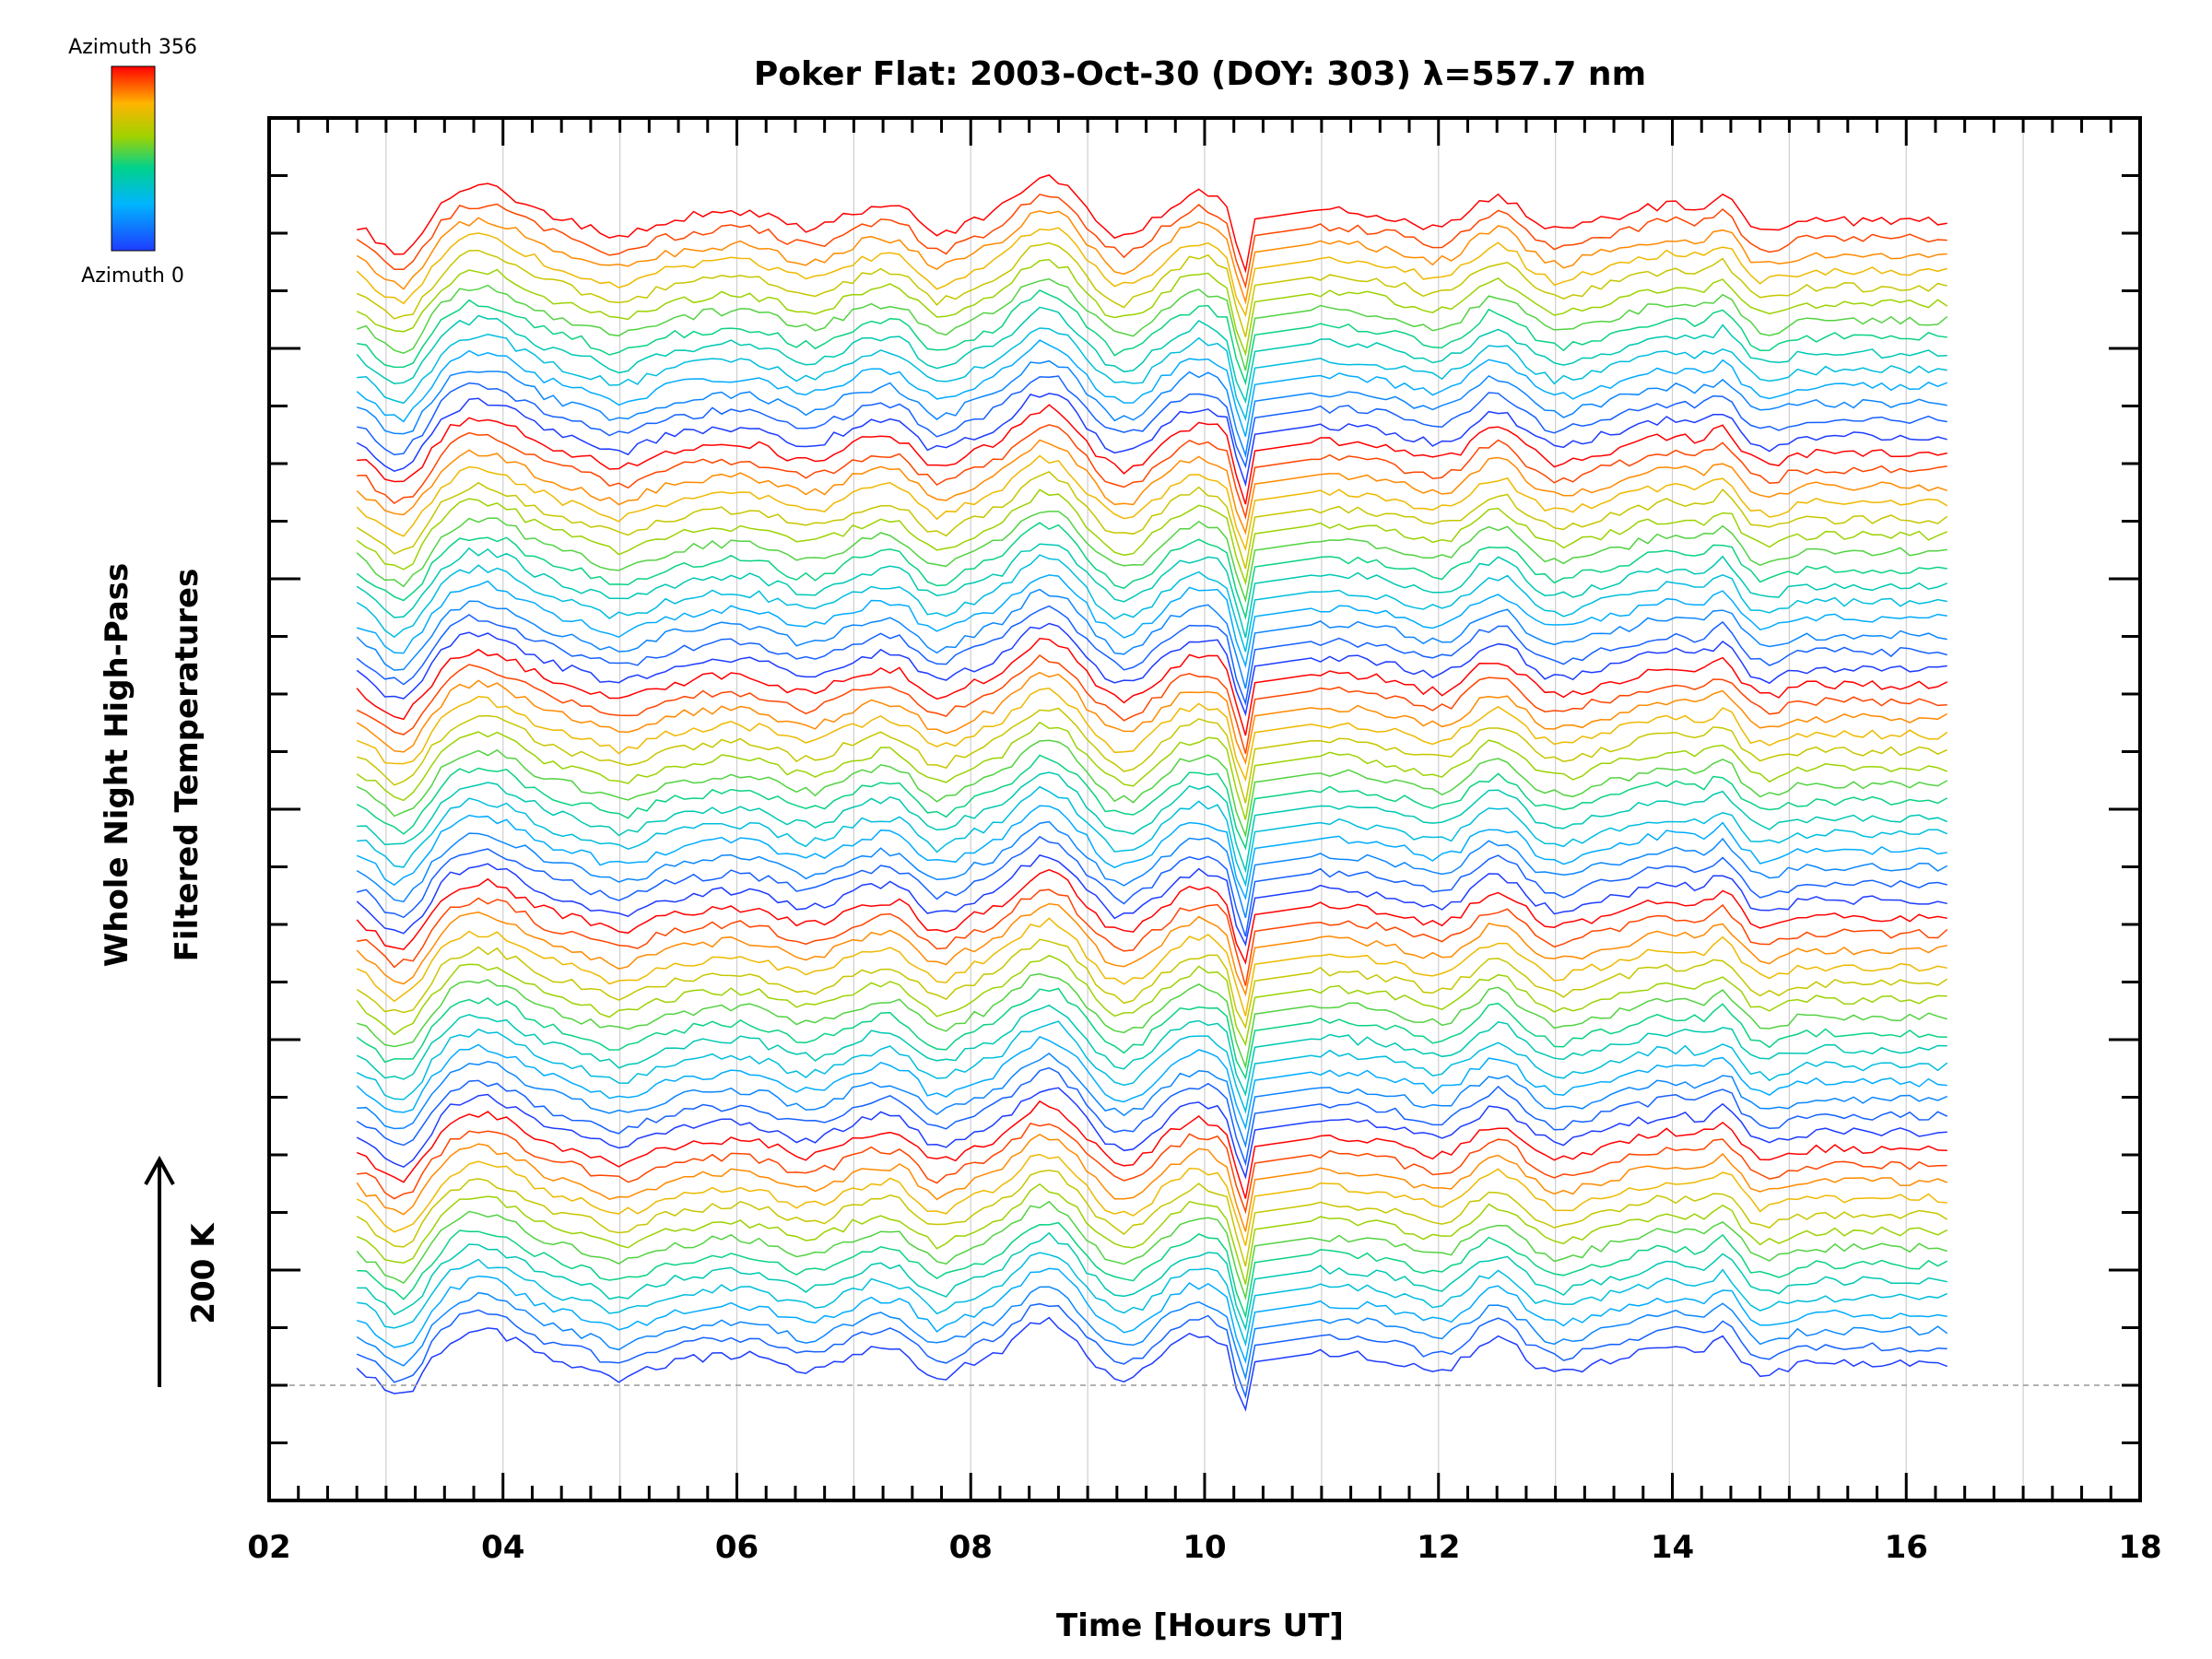 The width and height of the screenshot is (2212, 1659). Describe the element at coordinates (737, 1547) in the screenshot. I see `x-tick-label: 06` at that location.